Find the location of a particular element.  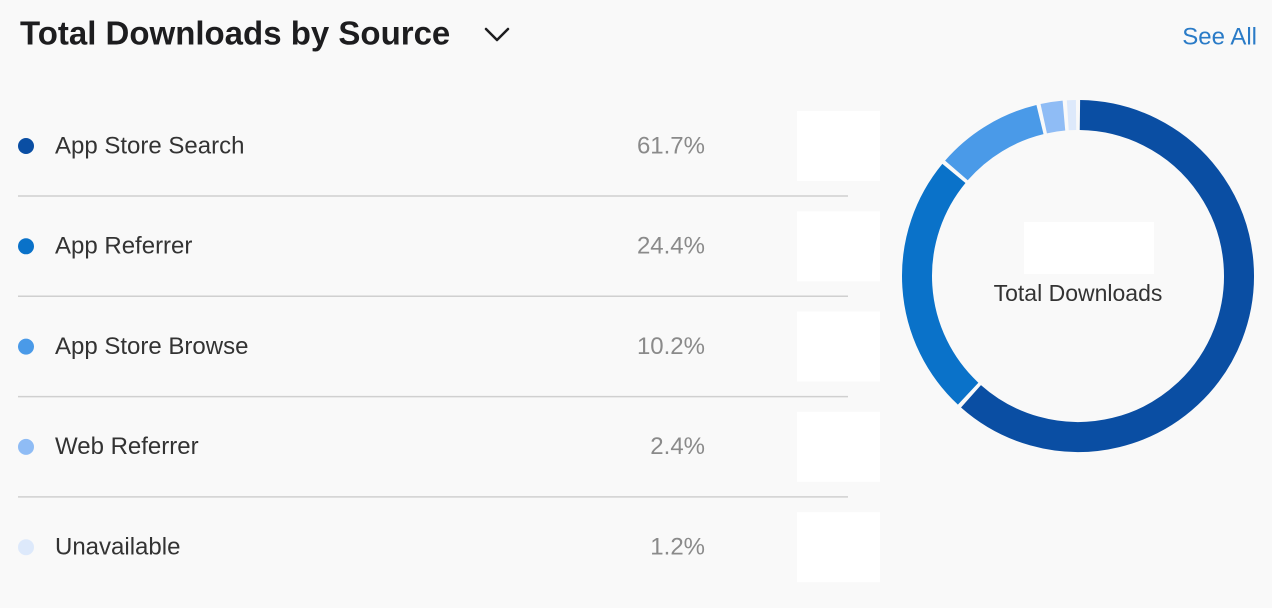

redacted-total is located at coordinates (1089, 248).